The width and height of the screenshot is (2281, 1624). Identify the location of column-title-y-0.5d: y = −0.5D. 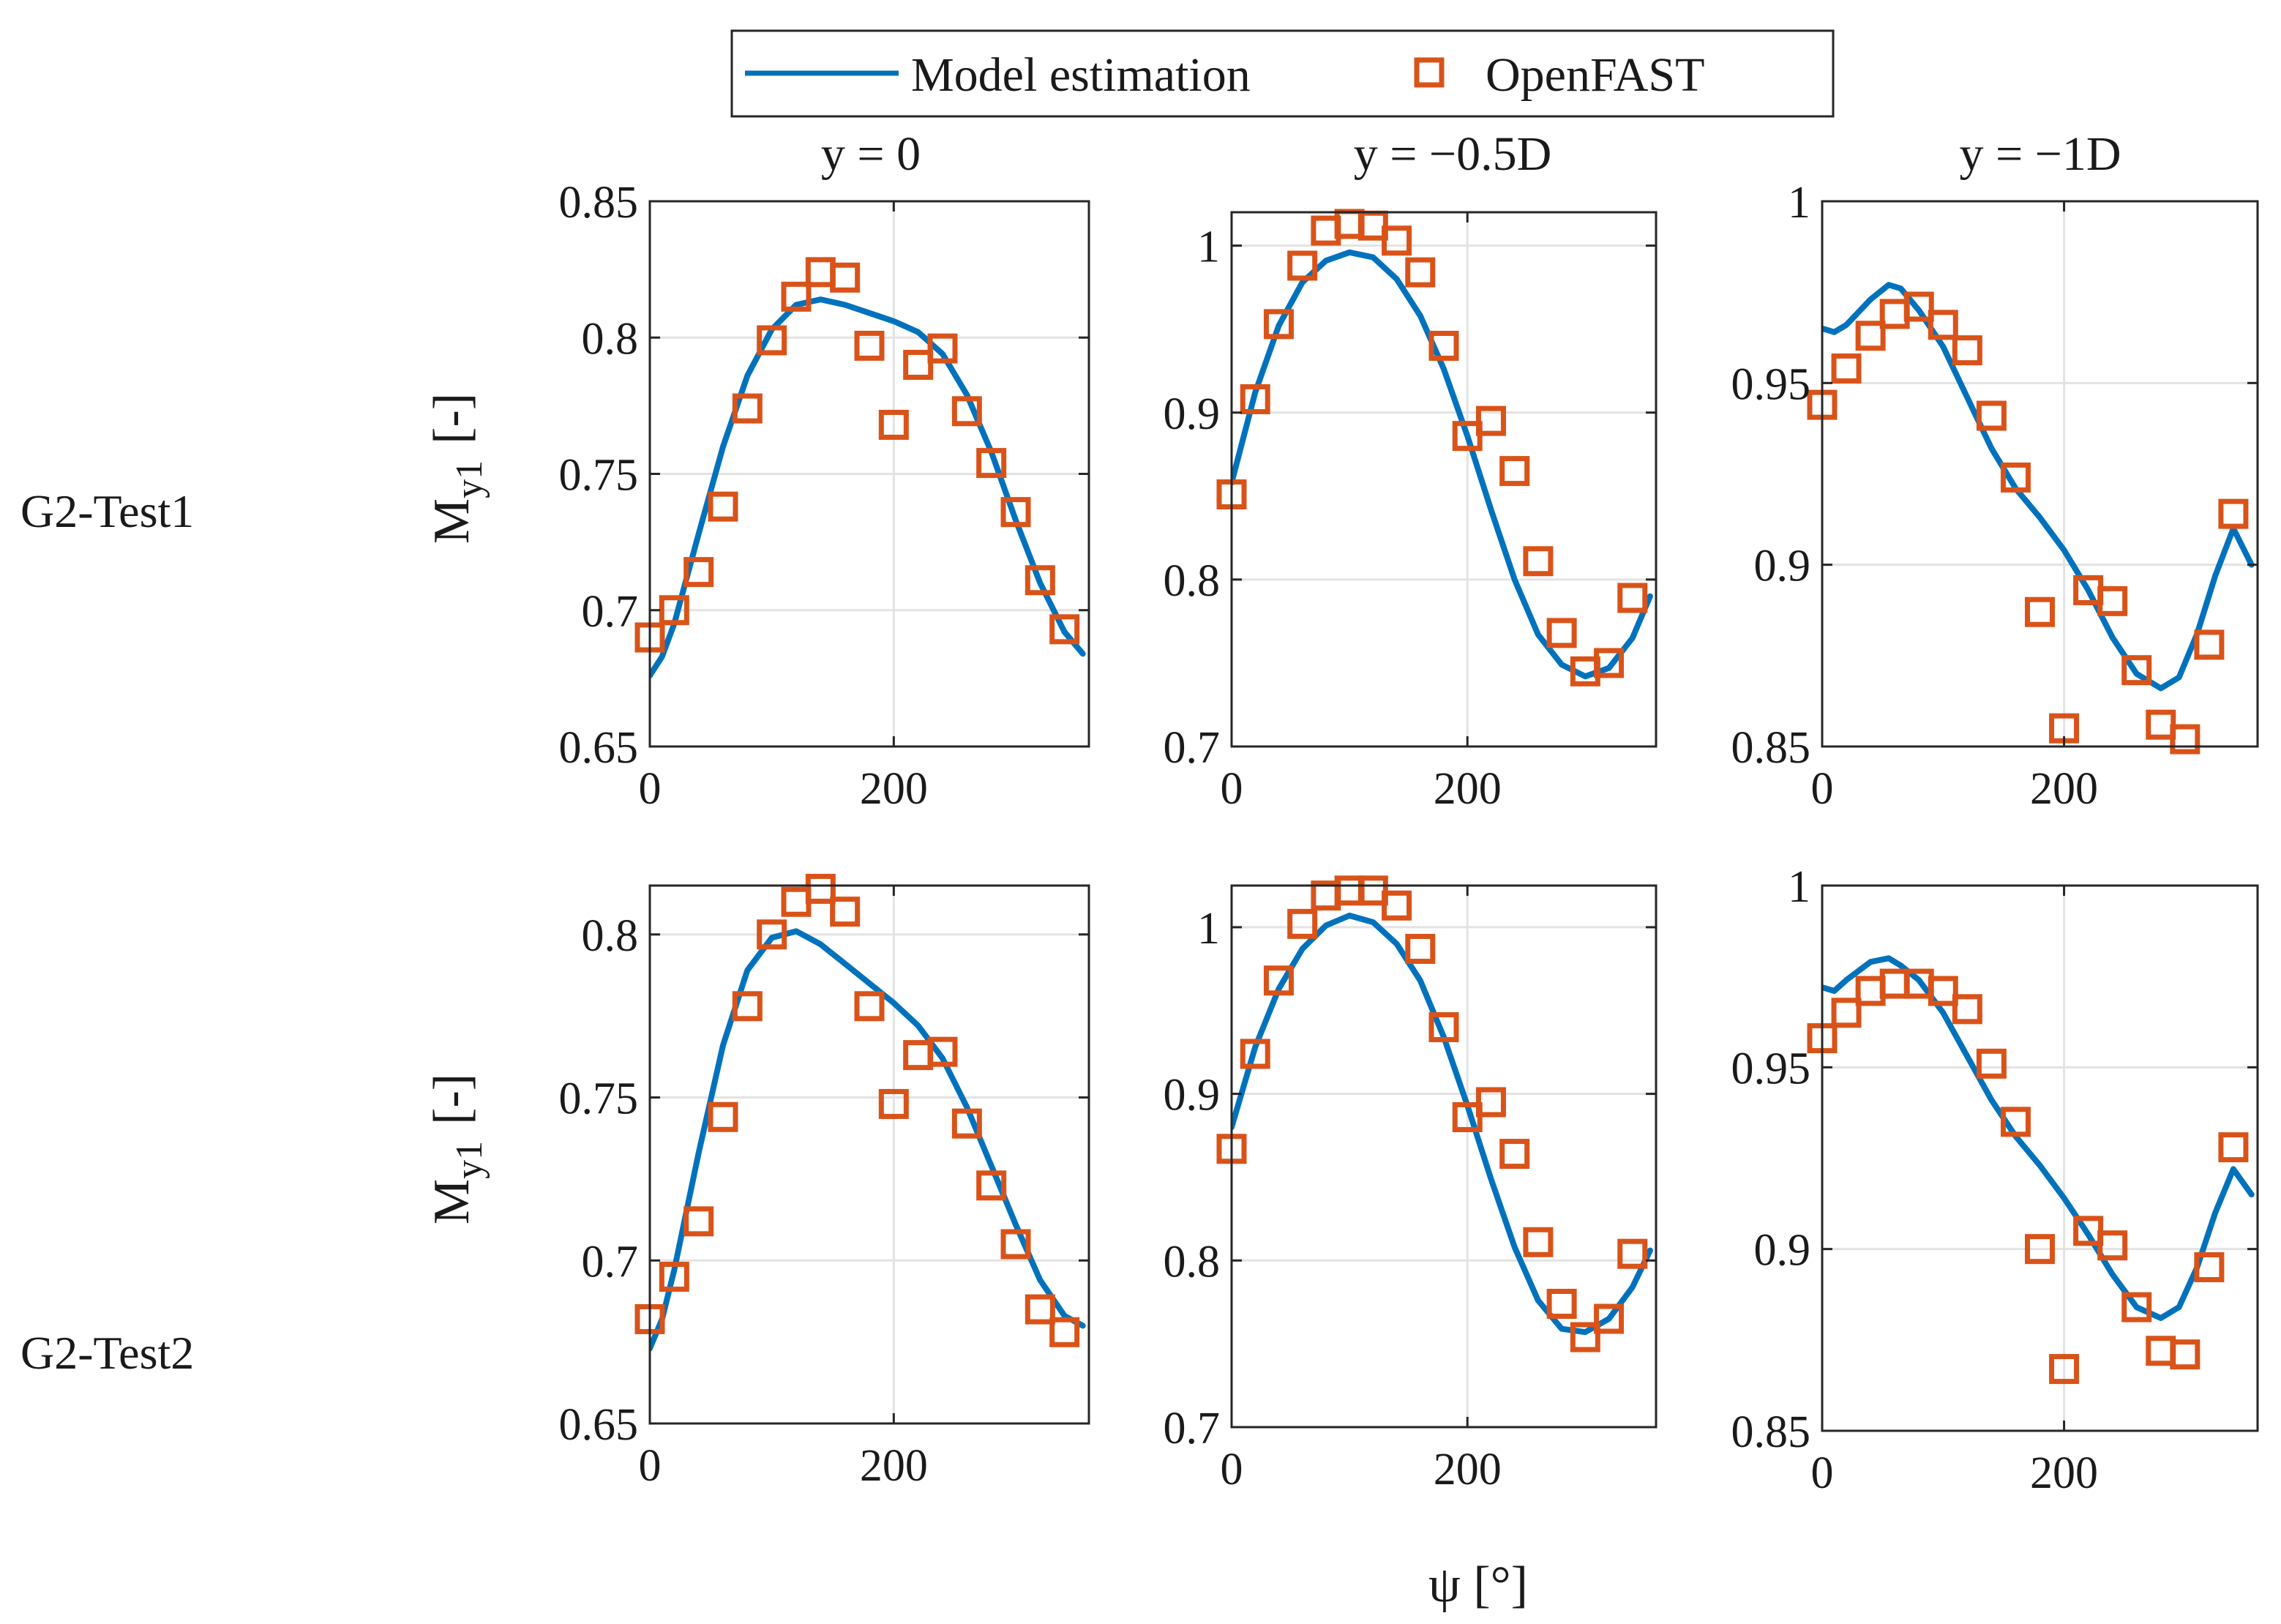
(1453, 154).